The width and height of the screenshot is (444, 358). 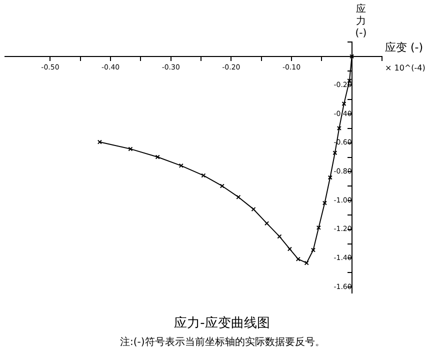 I want to click on text: 应力-应变曲线图, so click(x=222, y=323).